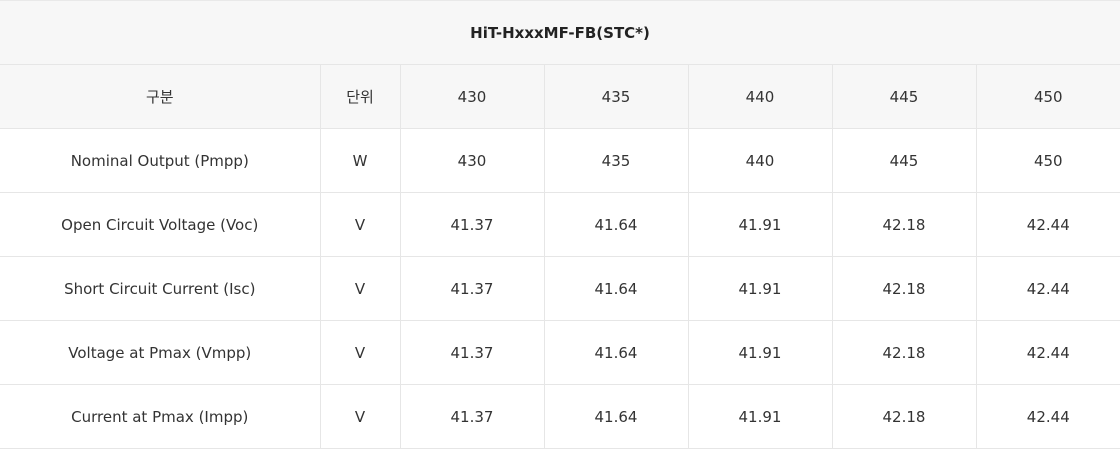  I want to click on table-cell: 445, so click(903, 160).